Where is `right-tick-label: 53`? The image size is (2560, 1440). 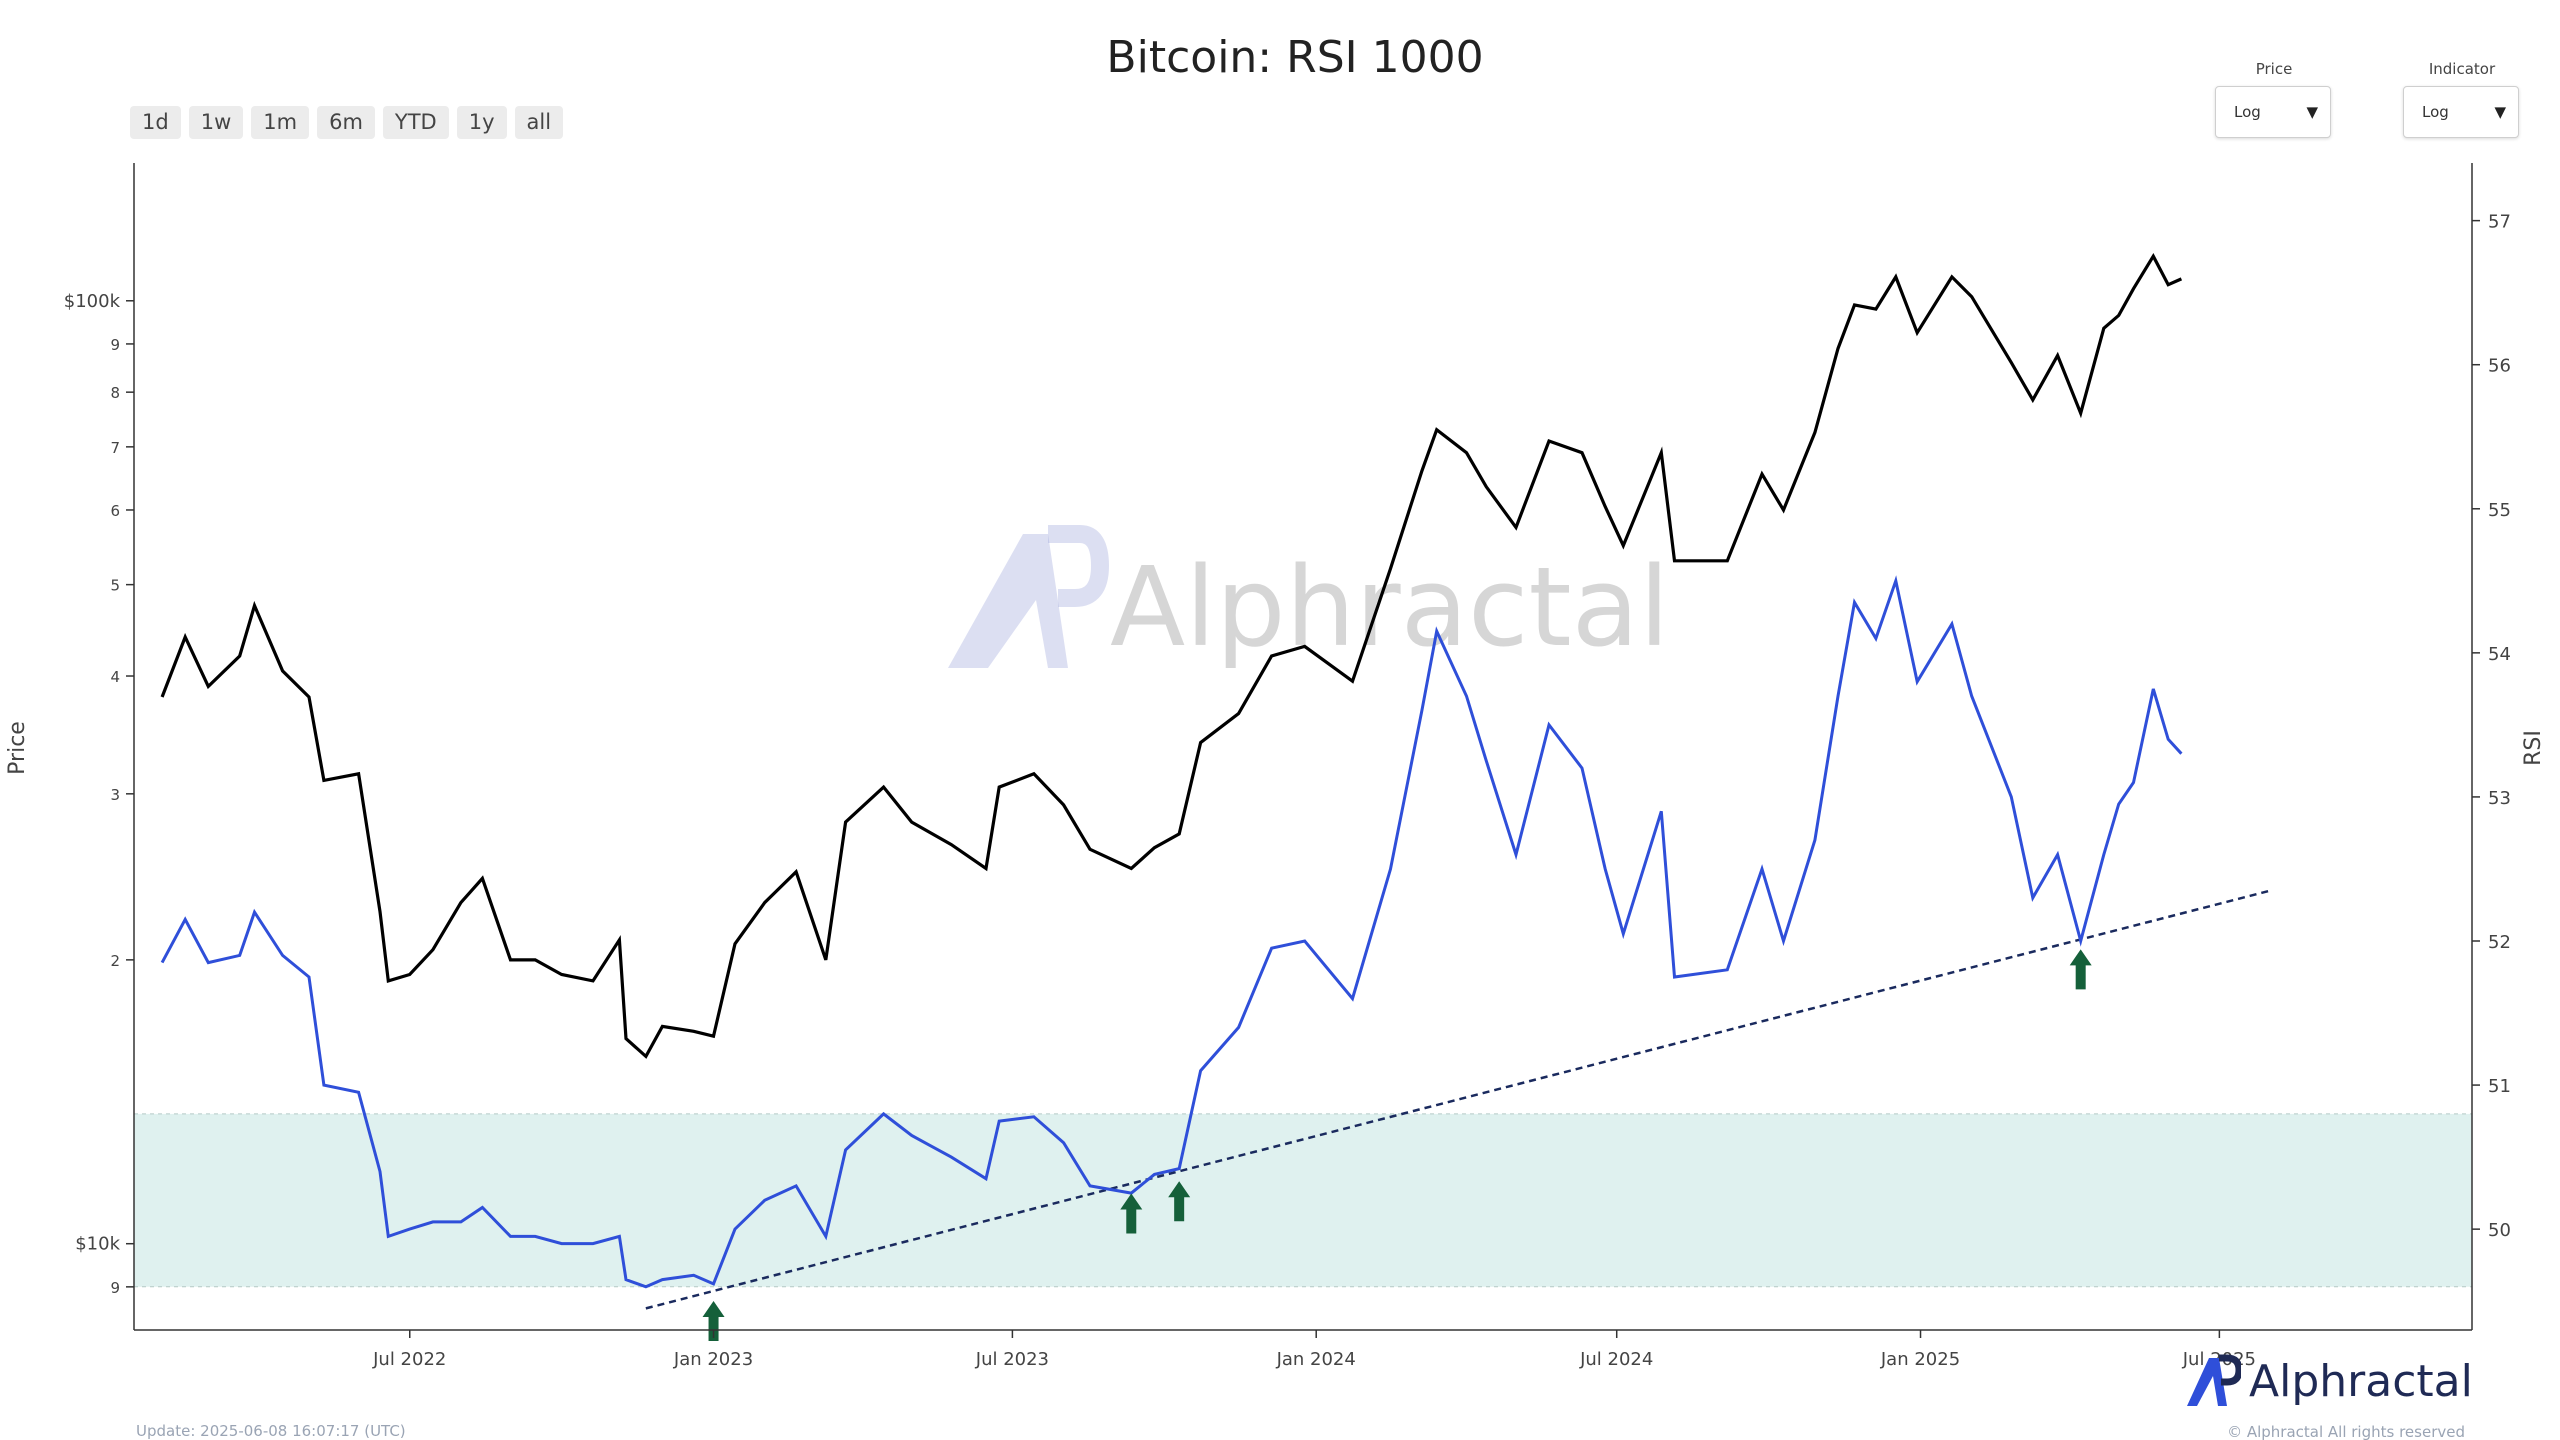
right-tick-label: 53 is located at coordinates (2499, 798).